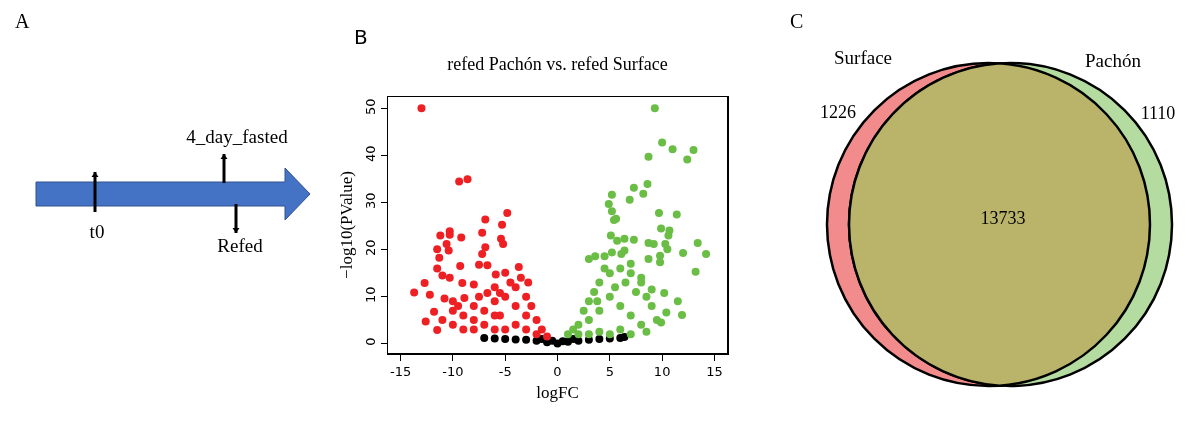 Image resolution: width=1200 pixels, height=423 pixels. Describe the element at coordinates (371, 294) in the screenshot. I see `y-tick-label: 10` at that location.